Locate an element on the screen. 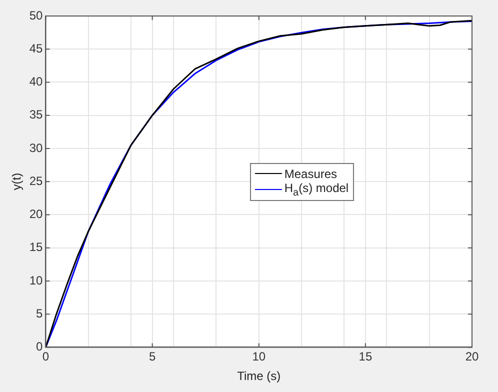  y-tick-label: 35 is located at coordinates (36, 115).